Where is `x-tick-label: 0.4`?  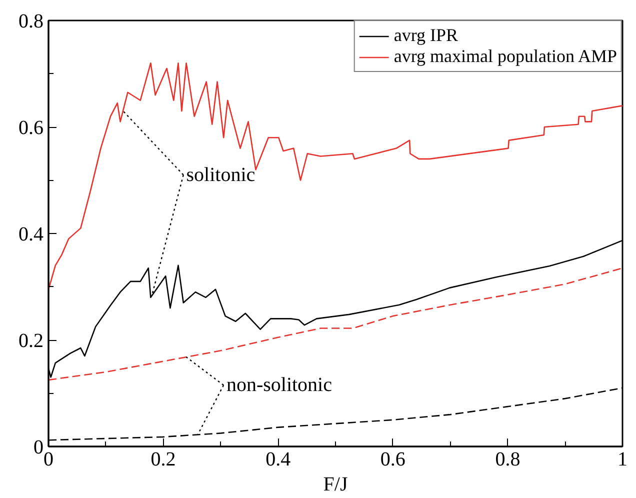
x-tick-label: 0.4 is located at coordinates (278, 459).